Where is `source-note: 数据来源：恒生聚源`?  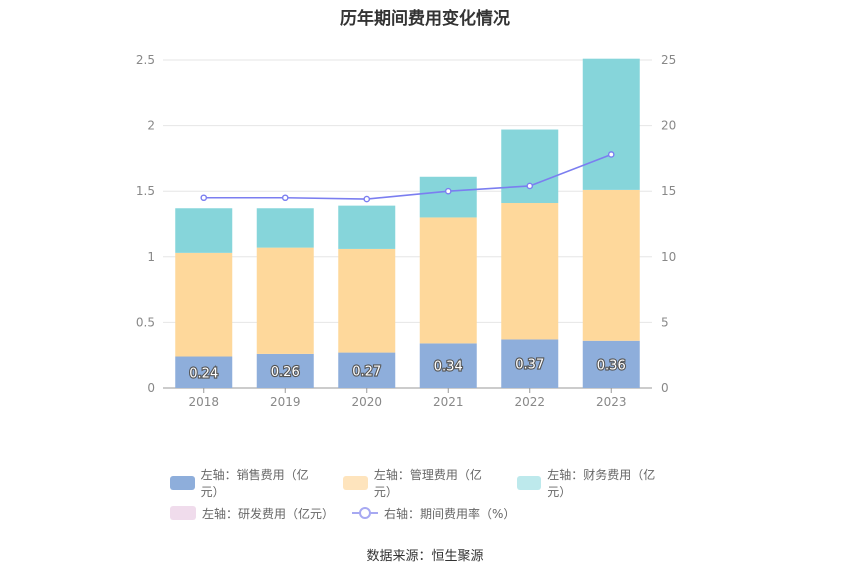 source-note: 数据来源：恒生聚源 is located at coordinates (425, 556).